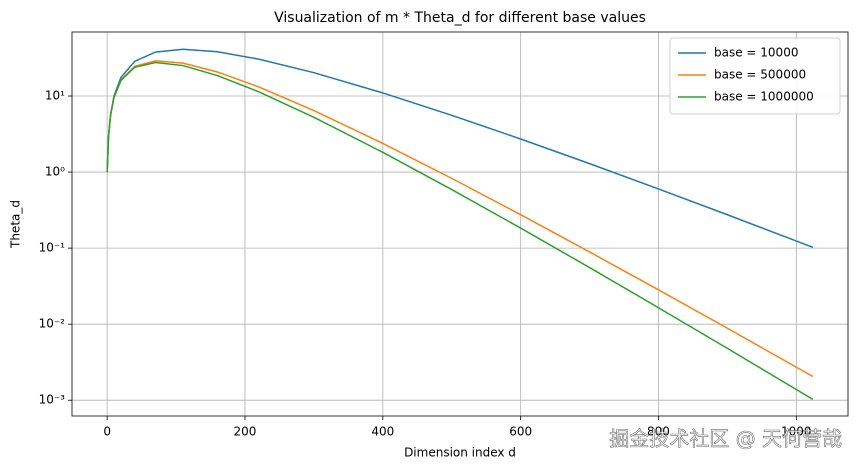 This screenshot has height=470, width=857. What do you see at coordinates (520, 432) in the screenshot?
I see `x-tick-label: 600` at bounding box center [520, 432].